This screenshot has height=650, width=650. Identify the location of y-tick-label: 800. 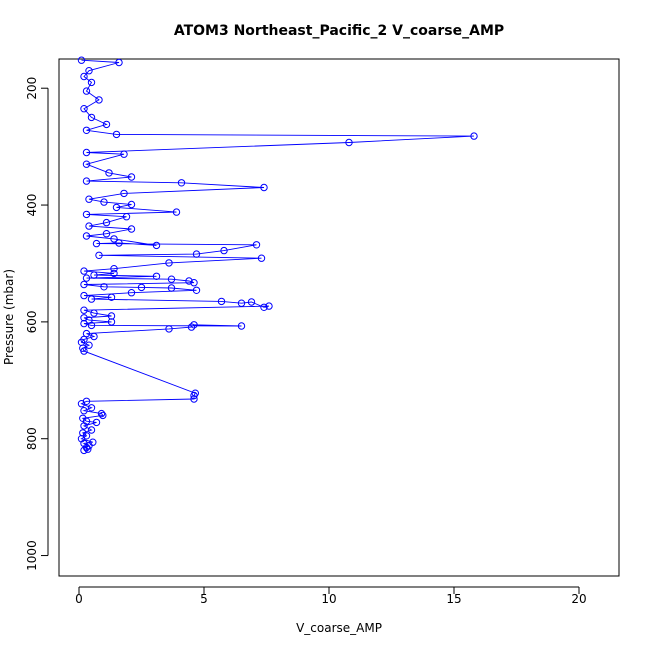
(32, 438).